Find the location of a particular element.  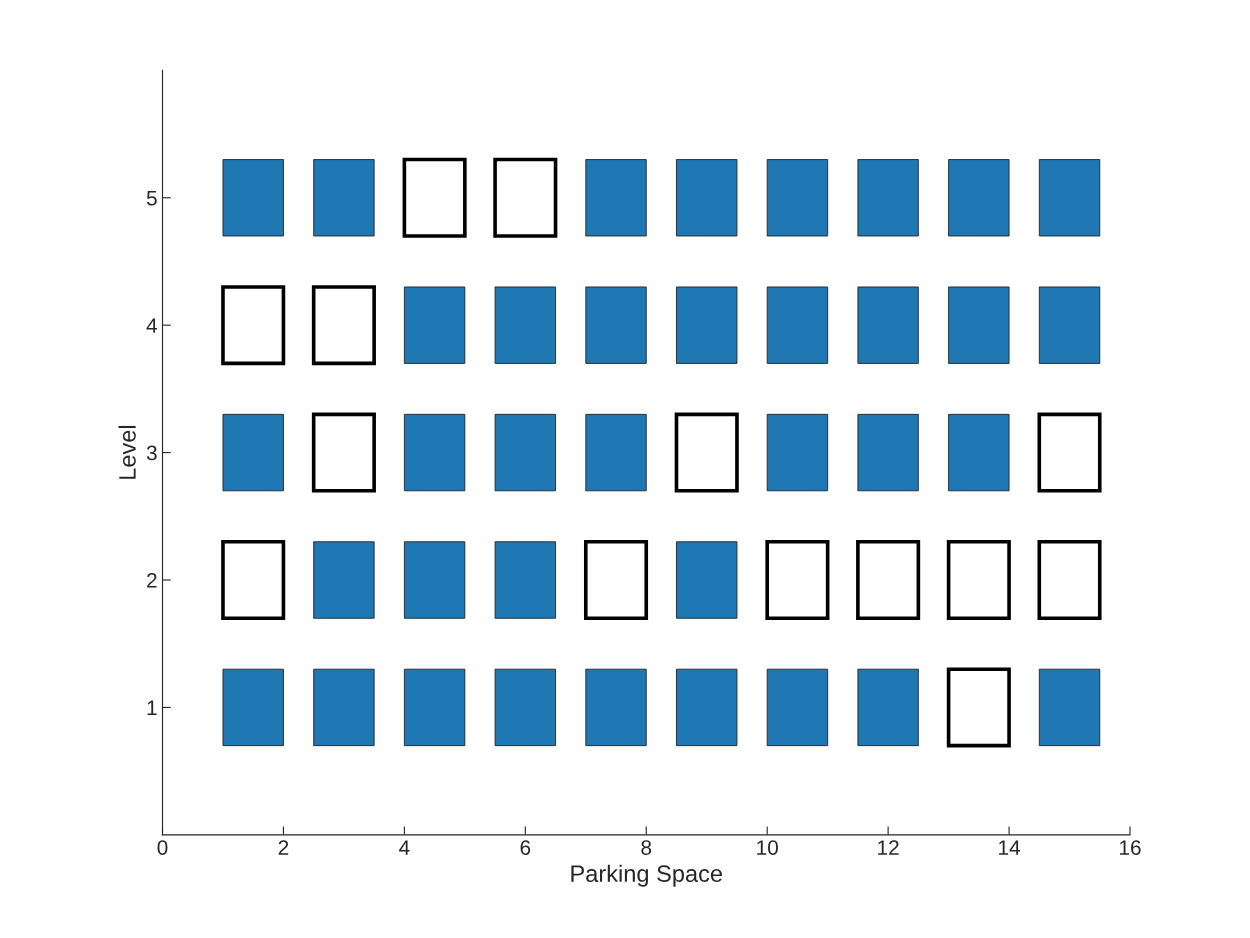

x-tick-label: 16 is located at coordinates (1130, 847).